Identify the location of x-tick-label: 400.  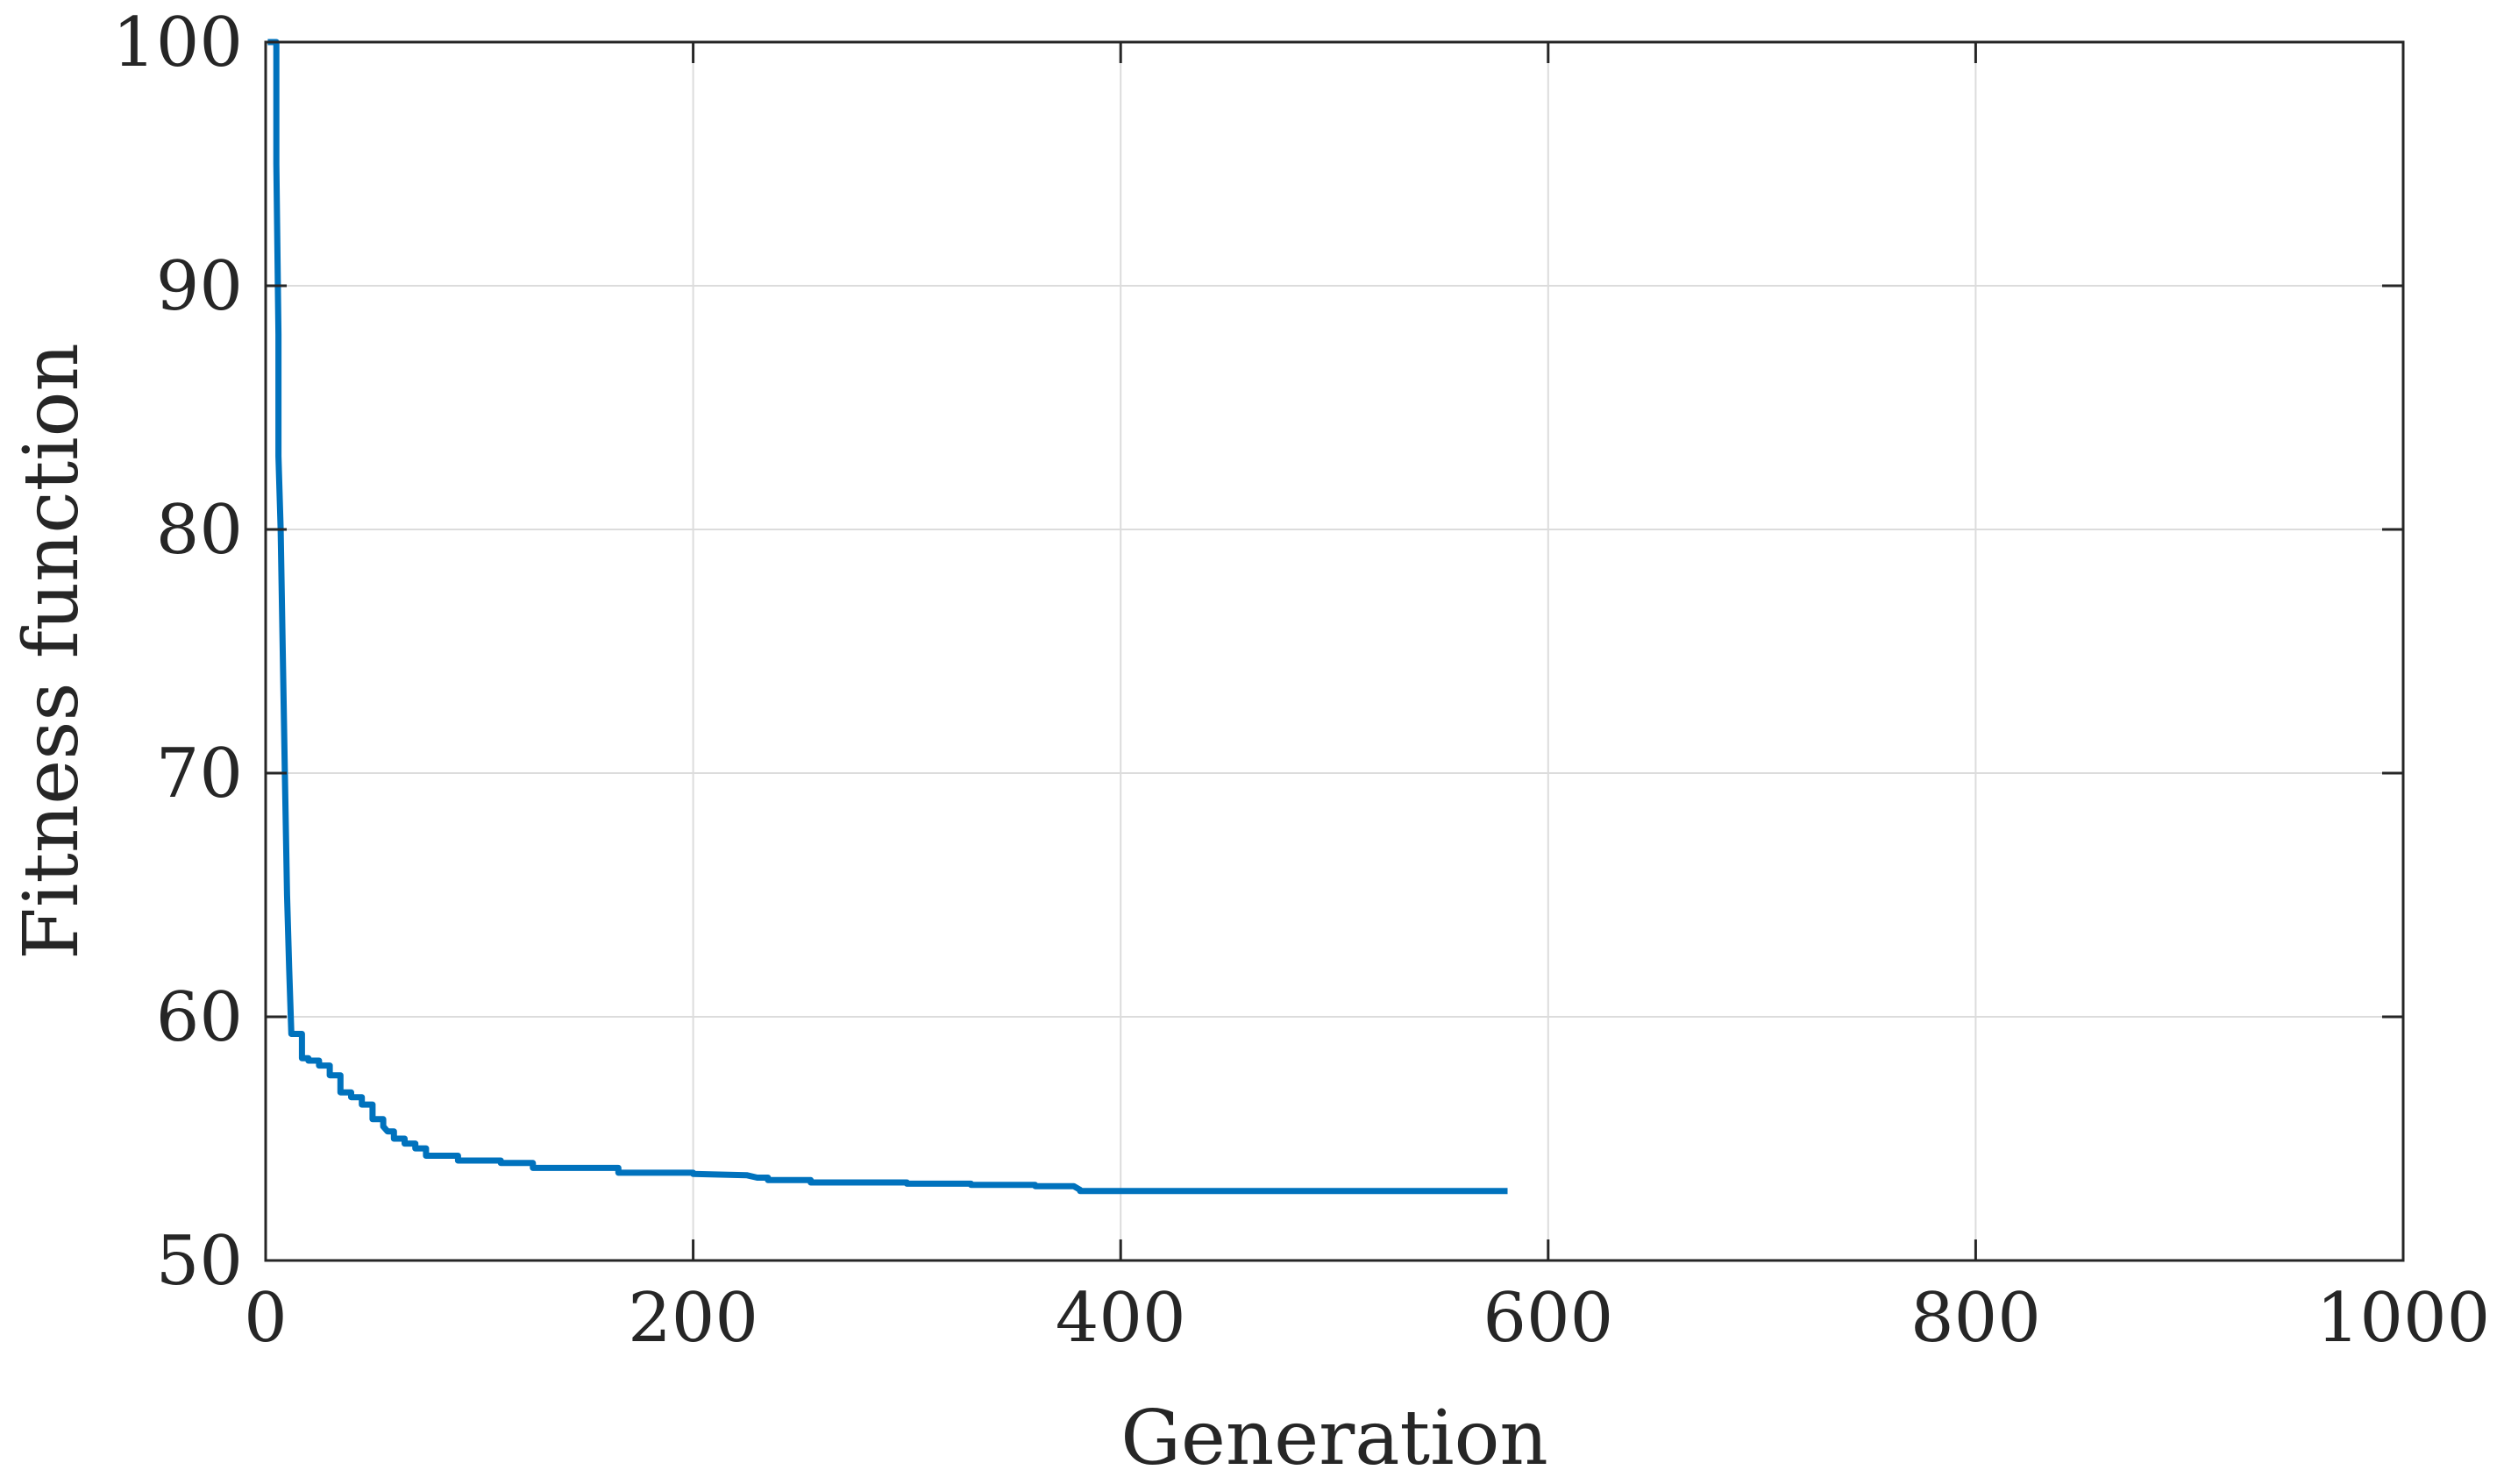
(1121, 1318).